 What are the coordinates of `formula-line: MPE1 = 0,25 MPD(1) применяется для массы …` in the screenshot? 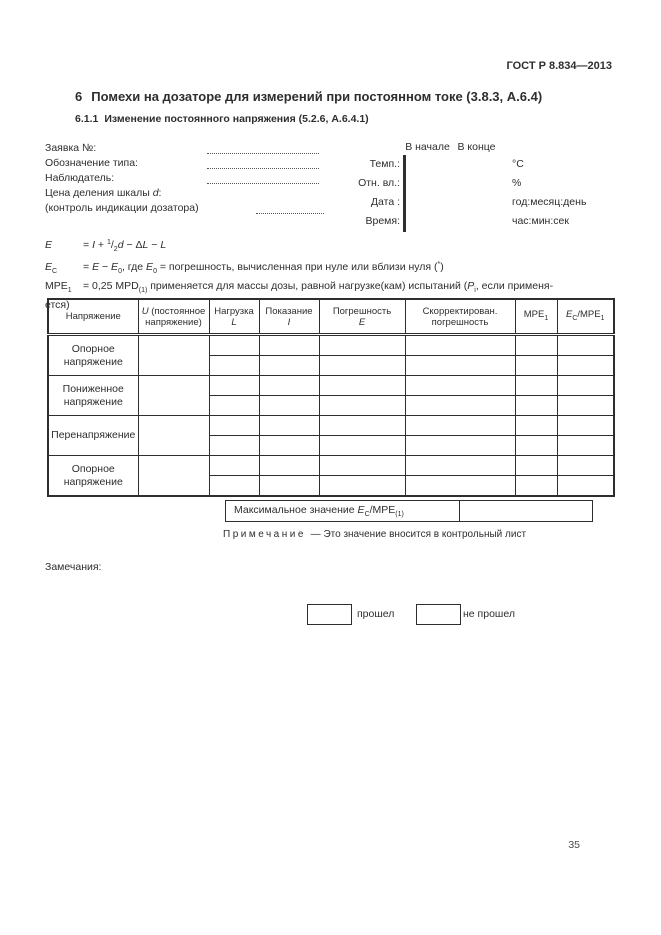 It's located at (331, 288).